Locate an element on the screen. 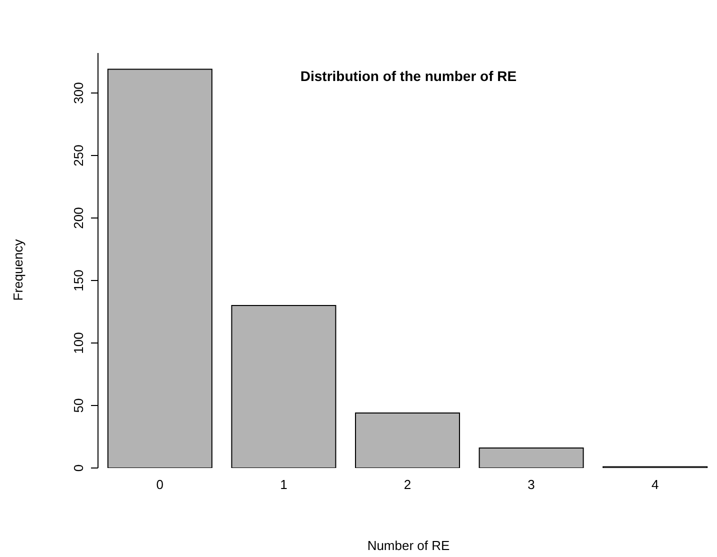 Image resolution: width=717 pixels, height=557 pixels. x-tick-label: 1 is located at coordinates (284, 484).